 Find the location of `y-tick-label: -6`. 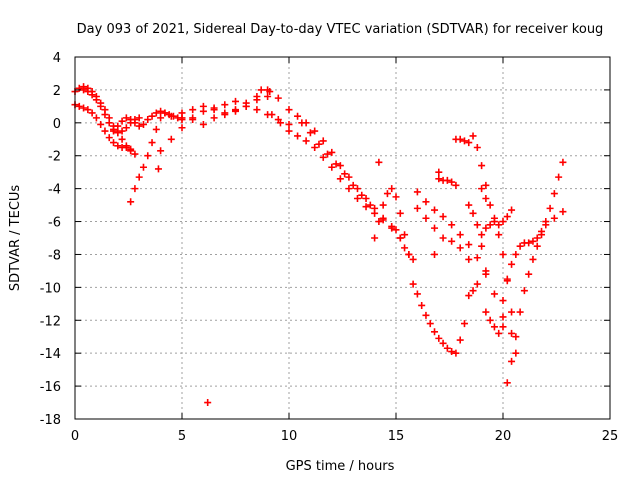

y-tick-label: -6 is located at coordinates (54, 223).